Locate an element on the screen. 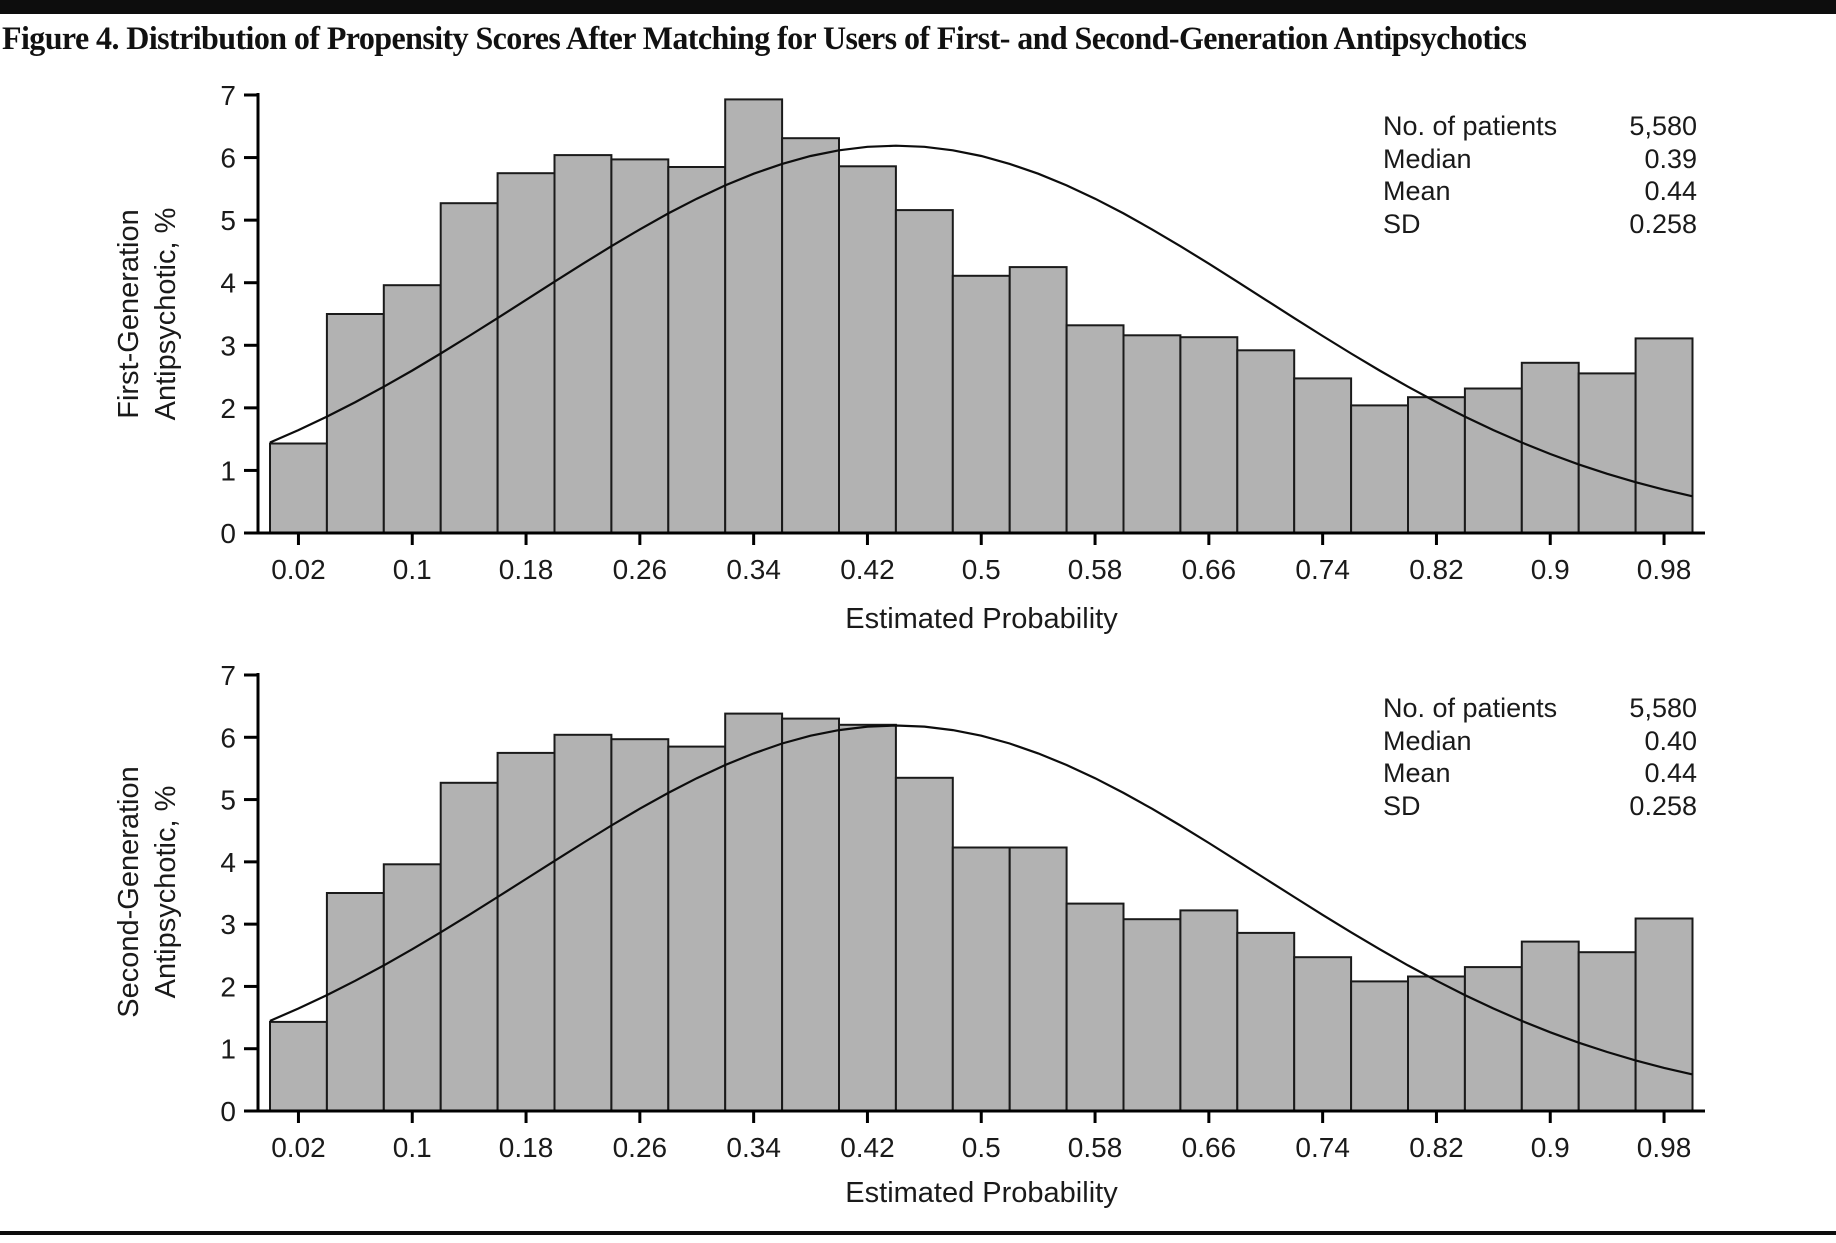 Image resolution: width=1836 pixels, height=1243 pixels. y-tick-label: 1 is located at coordinates (228, 1049).